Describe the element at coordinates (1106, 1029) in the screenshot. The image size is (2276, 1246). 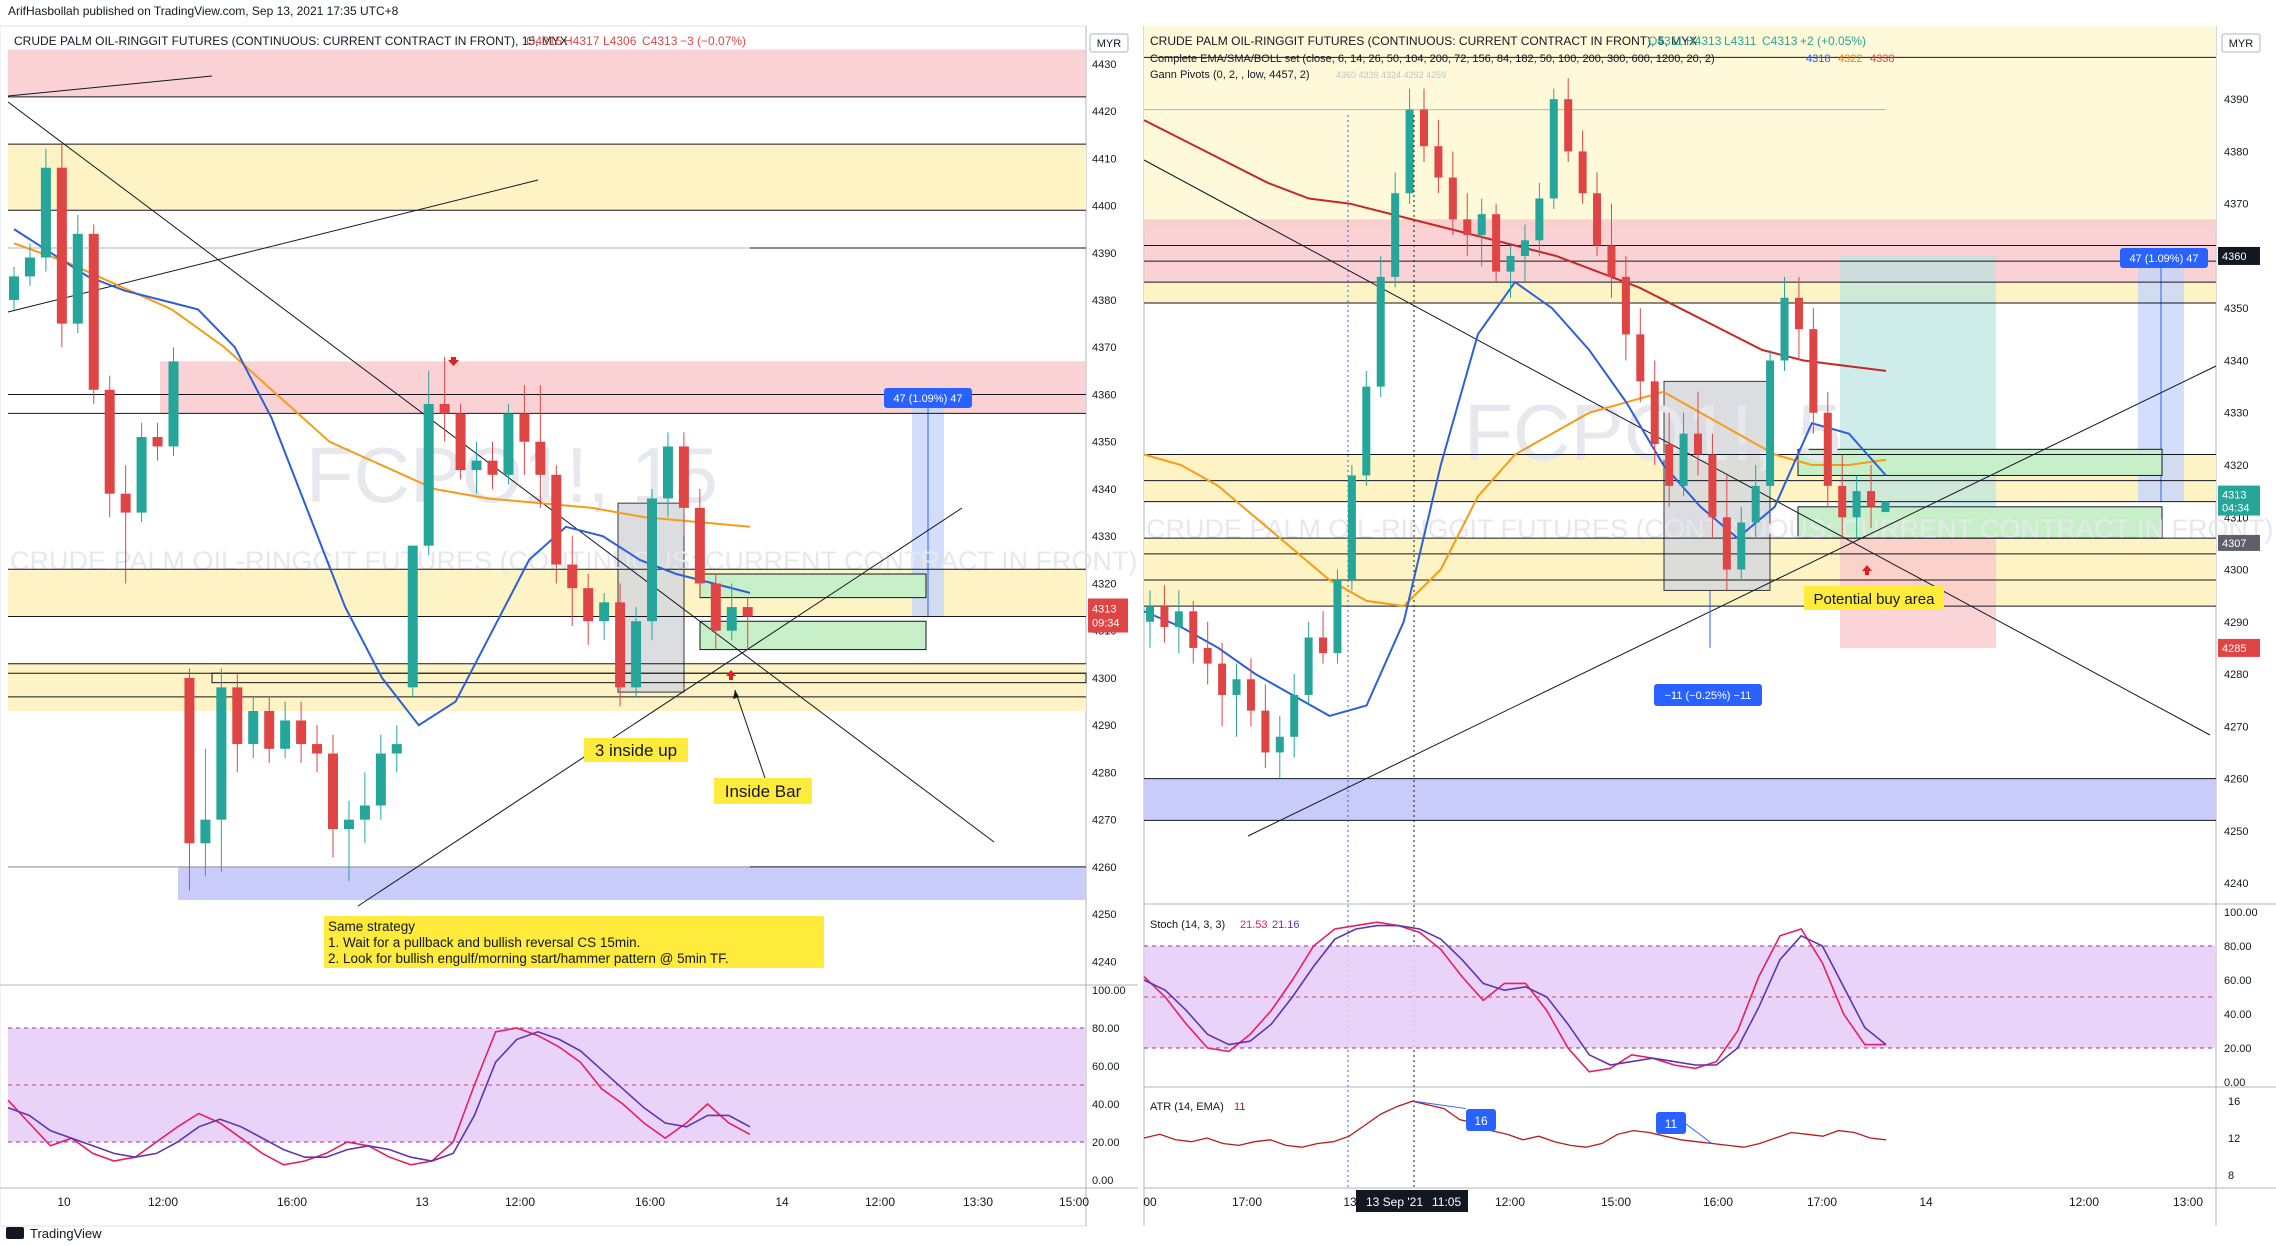
I see `left-stoch-tick: 80.00` at that location.